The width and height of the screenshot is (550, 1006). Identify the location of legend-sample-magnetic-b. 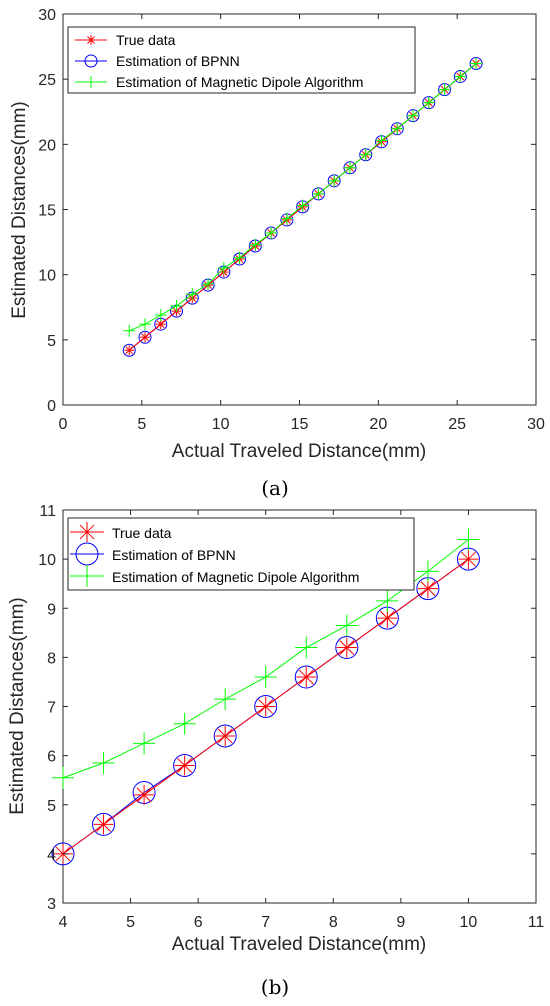
(87, 576).